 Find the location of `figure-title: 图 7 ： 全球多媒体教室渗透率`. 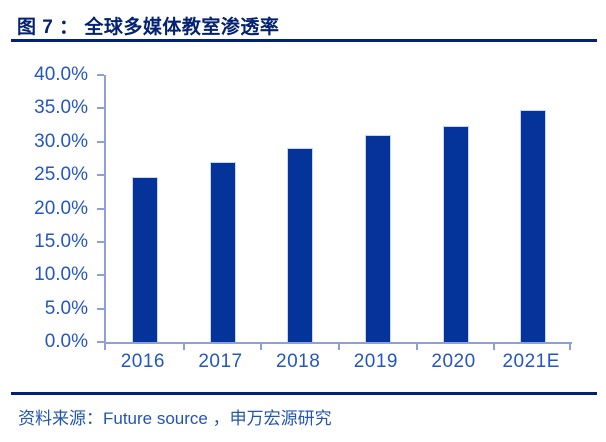

figure-title: 图 7 ： 全球多媒体教室渗透率 is located at coordinates (148, 27).